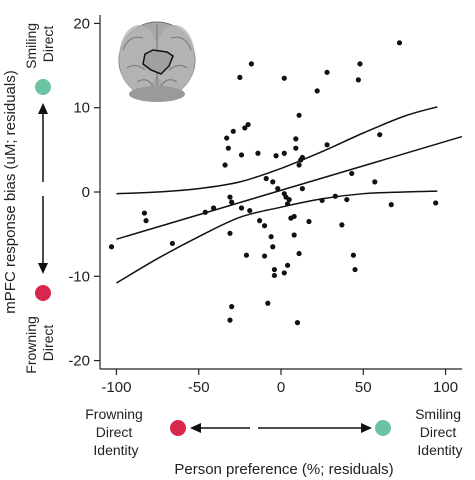 The height and width of the screenshot is (480, 475). I want to click on y-axis-label: mPFC response bias (uM; residuals), so click(10, 191).